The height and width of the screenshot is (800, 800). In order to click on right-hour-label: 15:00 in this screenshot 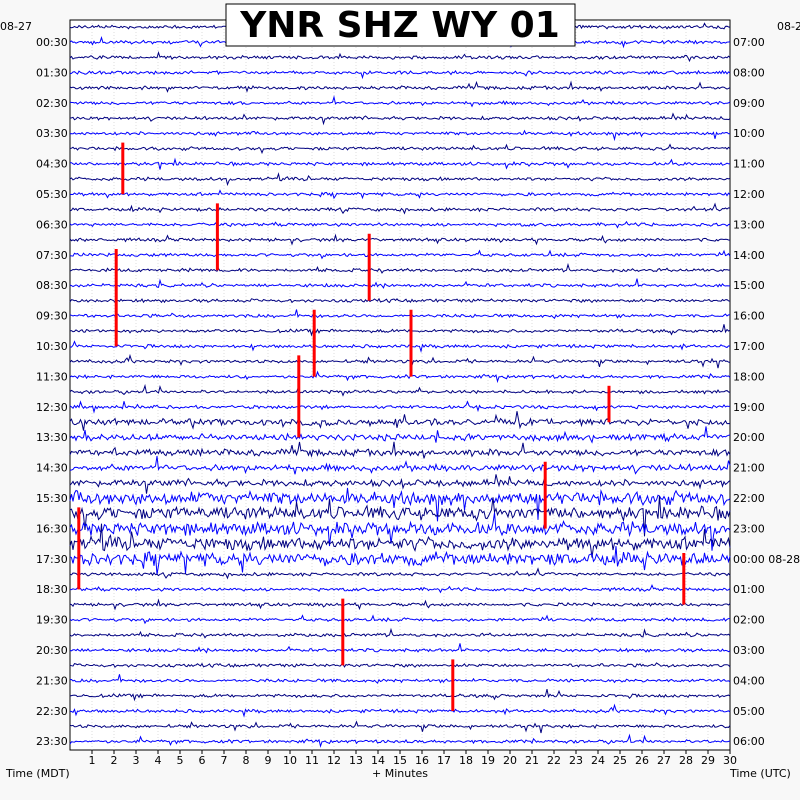, I will do `click(749, 285)`.